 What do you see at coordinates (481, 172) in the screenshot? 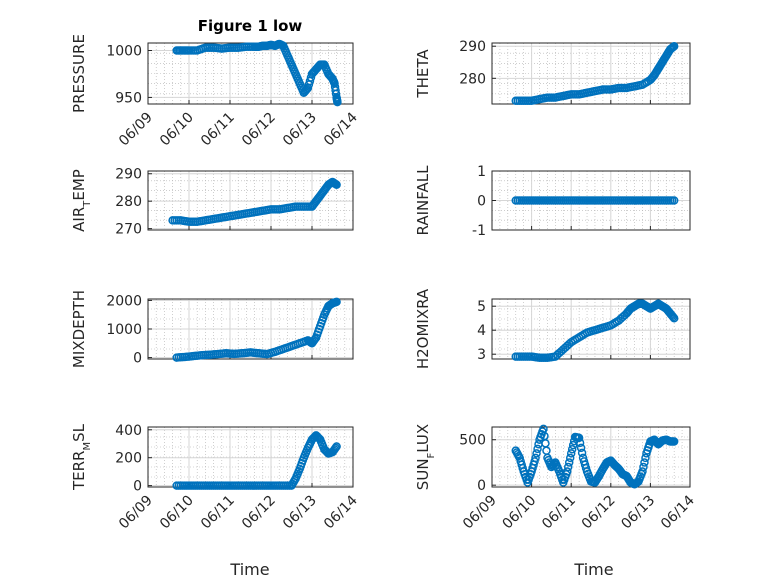
I see `y-tick-label: 1` at bounding box center [481, 172].